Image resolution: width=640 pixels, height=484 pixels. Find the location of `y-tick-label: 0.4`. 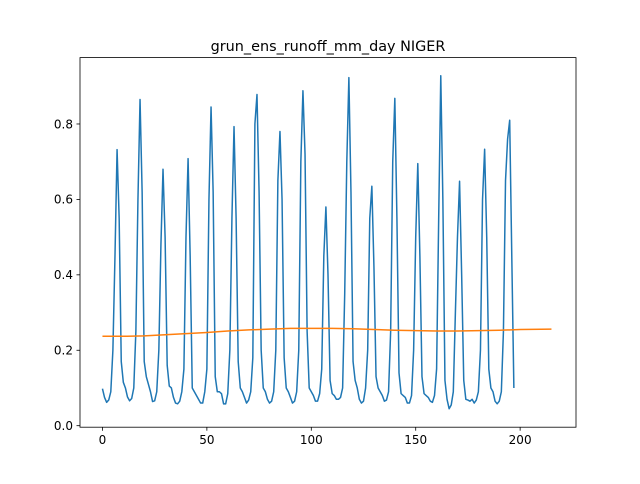

y-tick-label: 0.4 is located at coordinates (63, 275).